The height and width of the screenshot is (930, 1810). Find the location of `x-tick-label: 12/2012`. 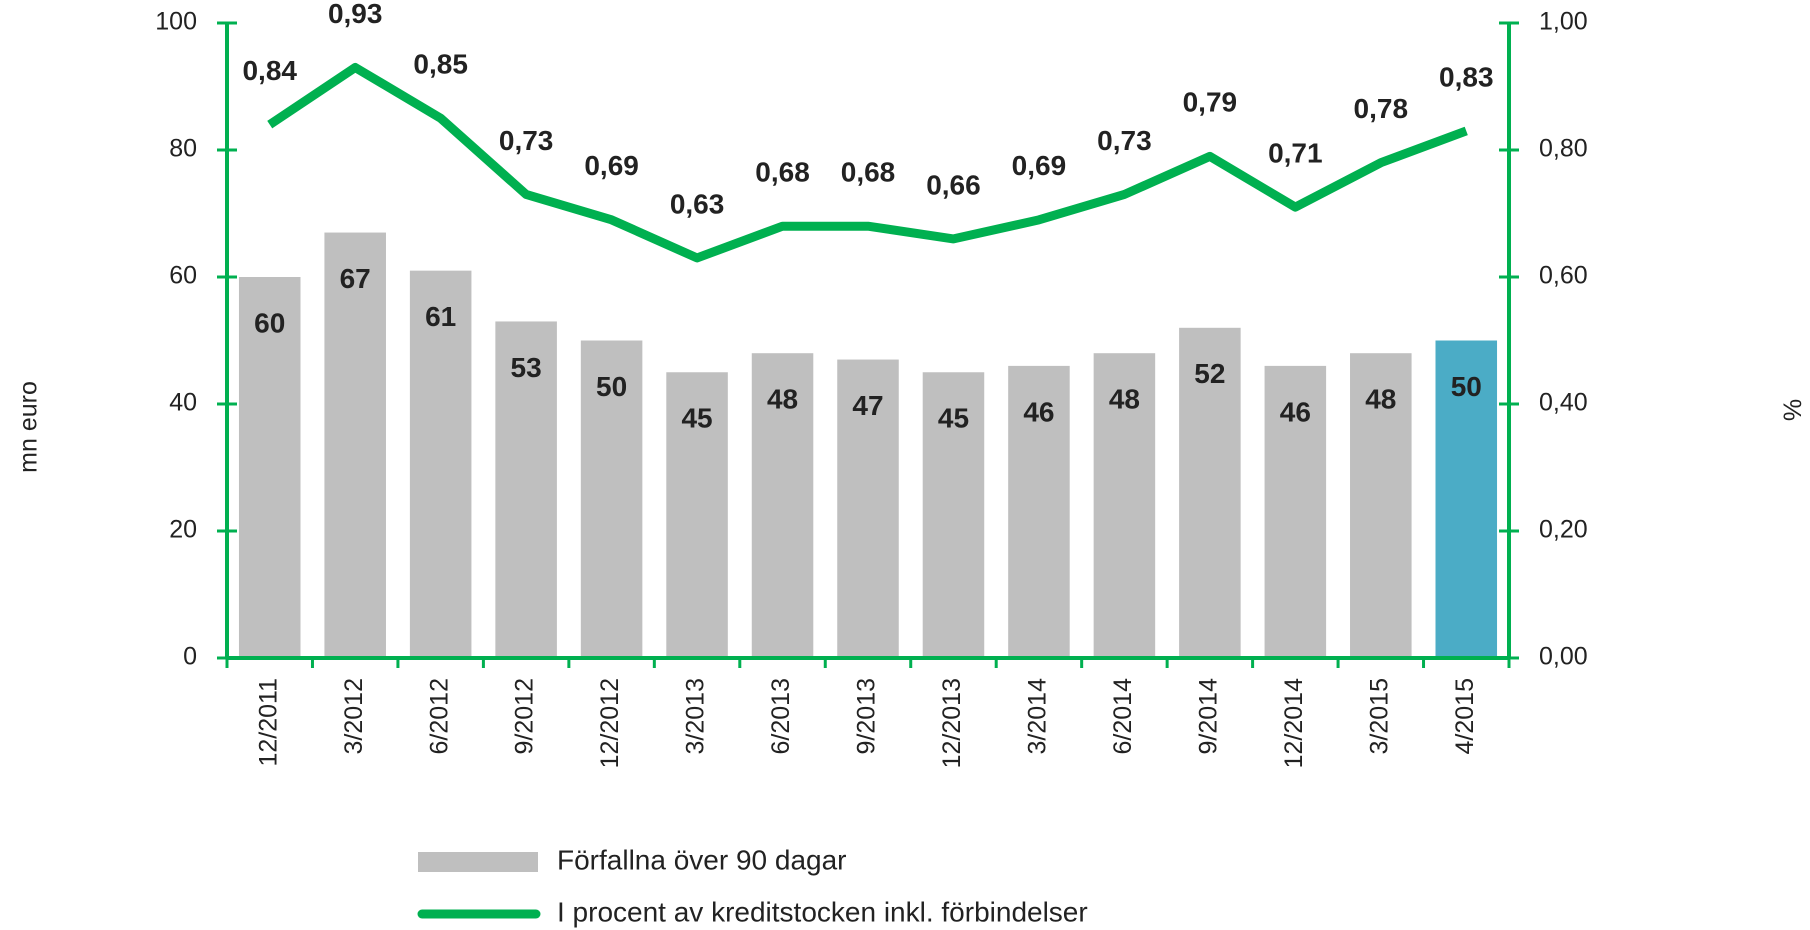

x-tick-label: 12/2012 is located at coordinates (610, 723).